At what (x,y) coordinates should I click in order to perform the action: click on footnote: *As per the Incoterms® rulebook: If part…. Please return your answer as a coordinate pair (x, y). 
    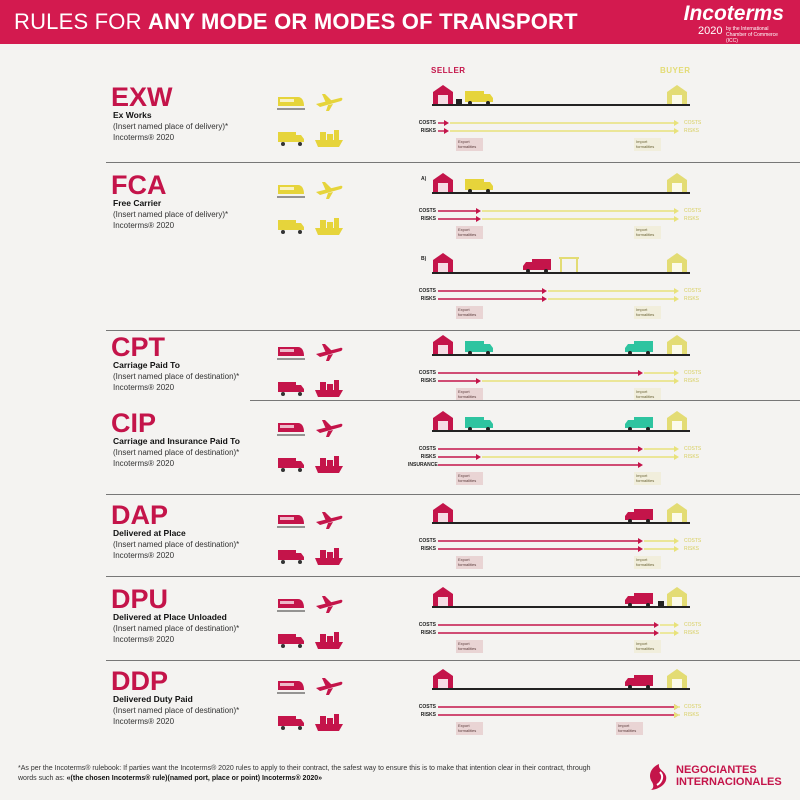
    Looking at the image, I should click on (313, 774).